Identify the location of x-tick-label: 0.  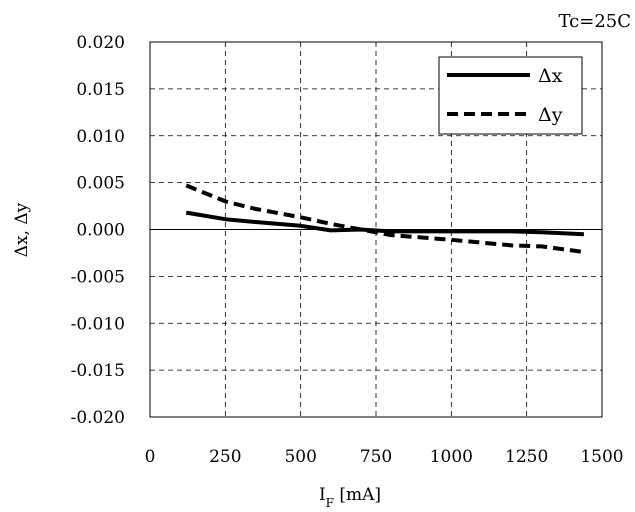
(150, 457).